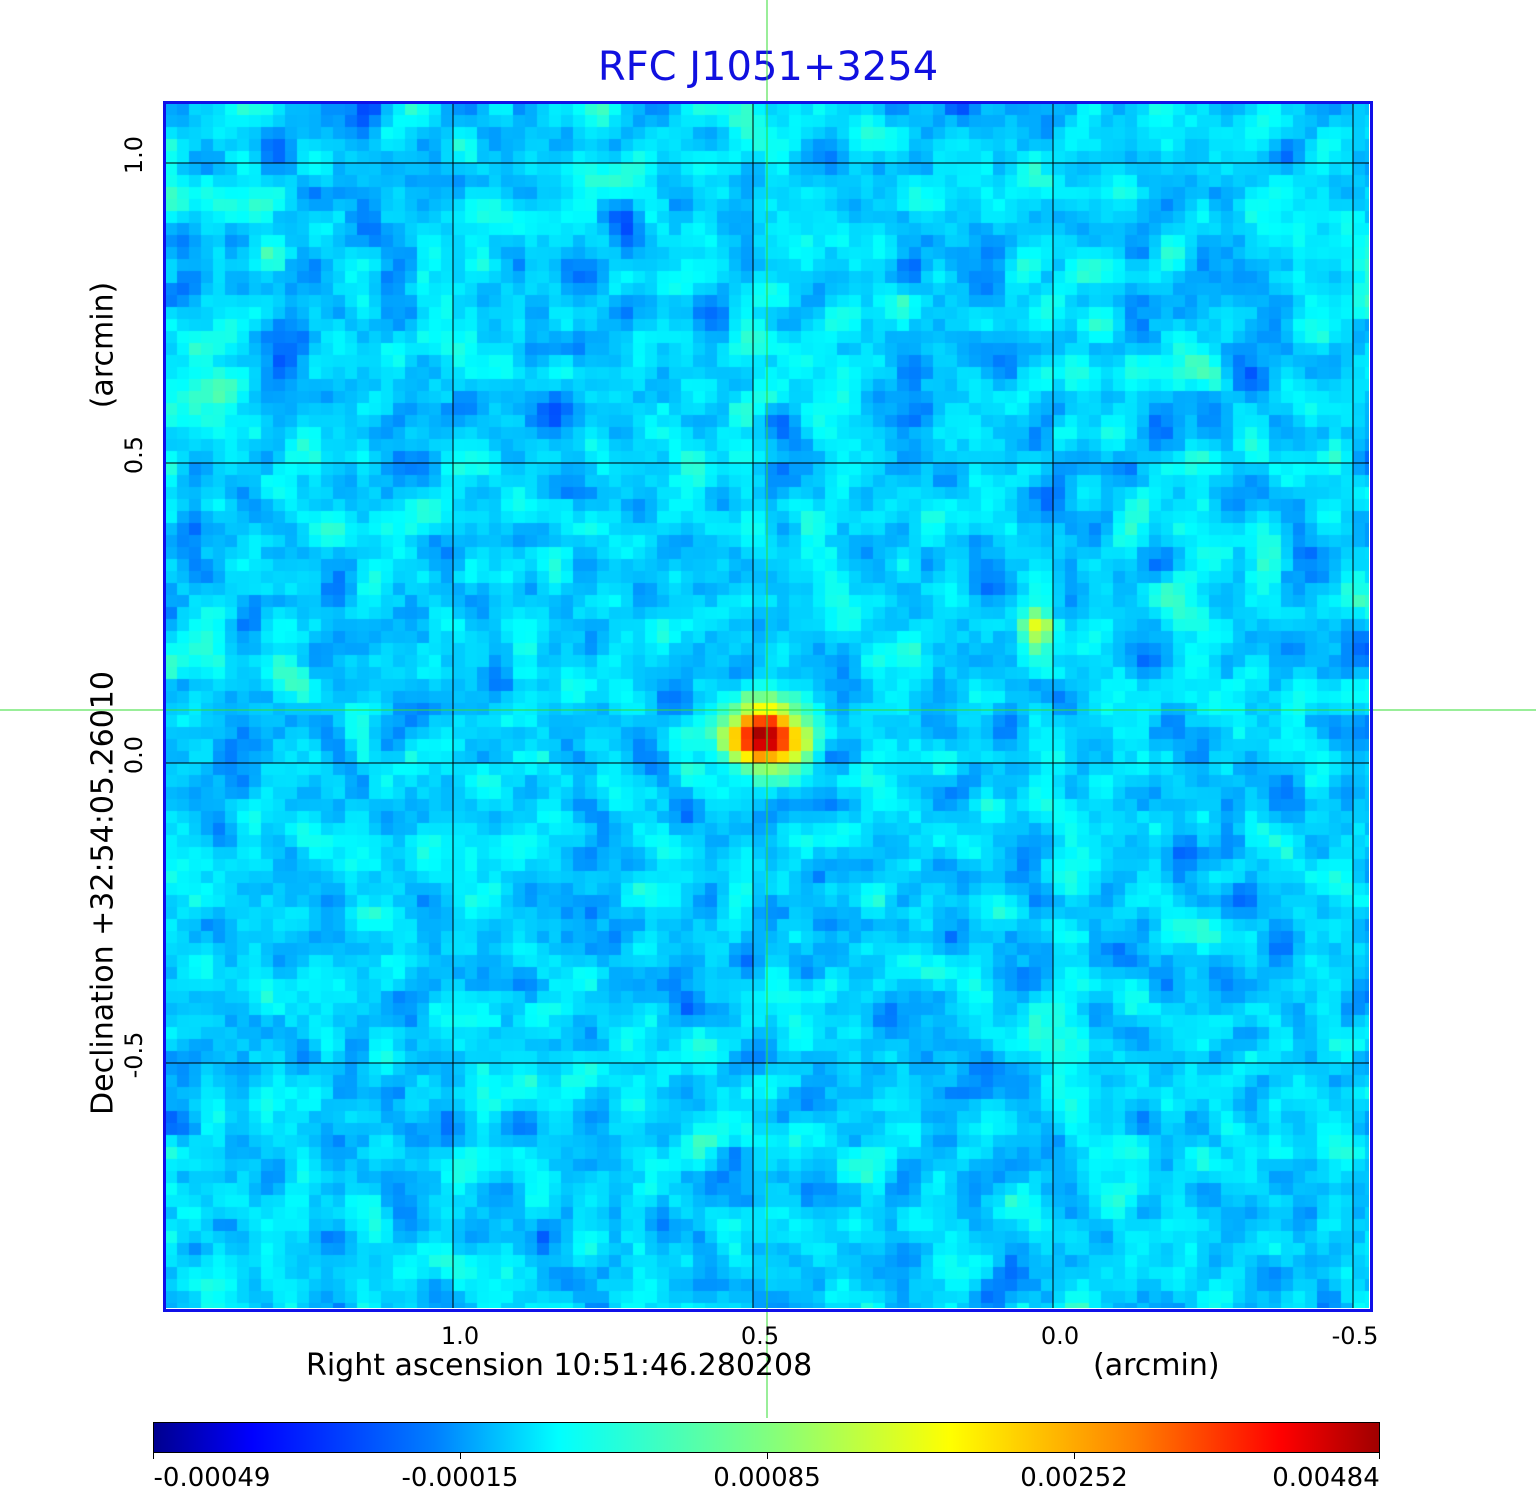  I want to click on y-tick-label: -0.5, so click(134, 1055).